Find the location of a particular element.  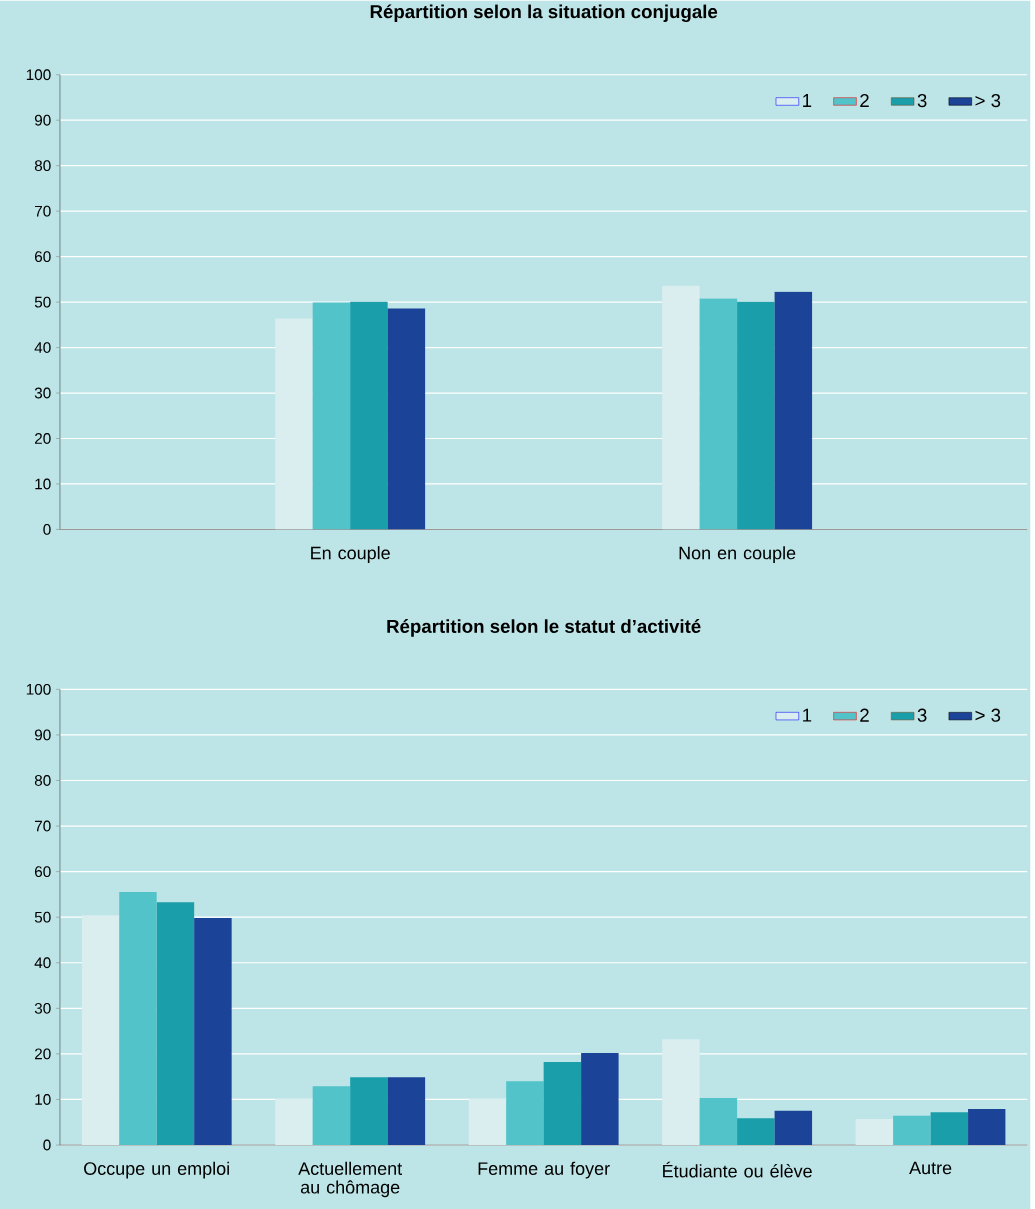

chart-title: Répartition selon la situation conjugale is located at coordinates (544, 13).